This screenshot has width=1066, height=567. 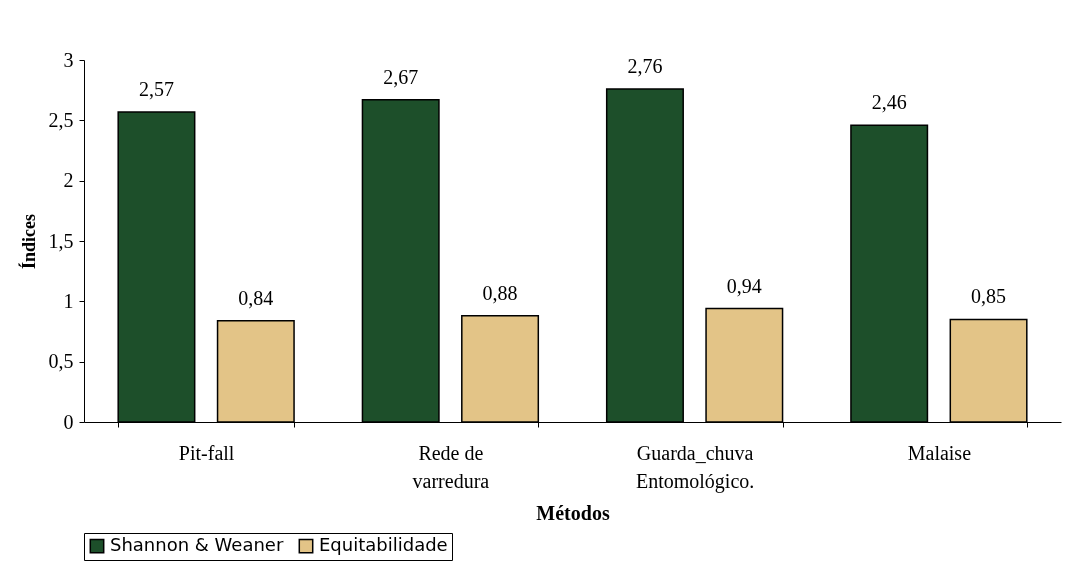 I want to click on y-axis-title: Índices, so click(x=28, y=241).